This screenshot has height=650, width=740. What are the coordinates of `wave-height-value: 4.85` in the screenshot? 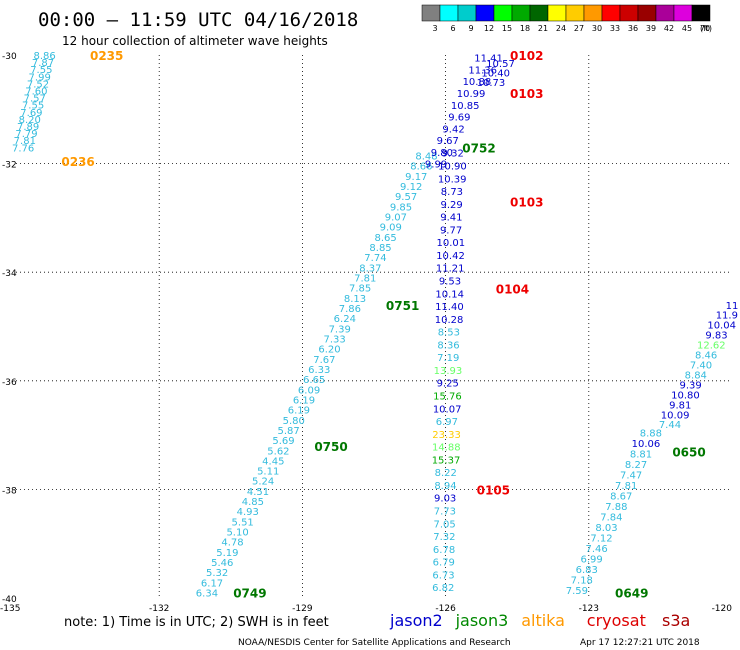 It's located at (253, 502).